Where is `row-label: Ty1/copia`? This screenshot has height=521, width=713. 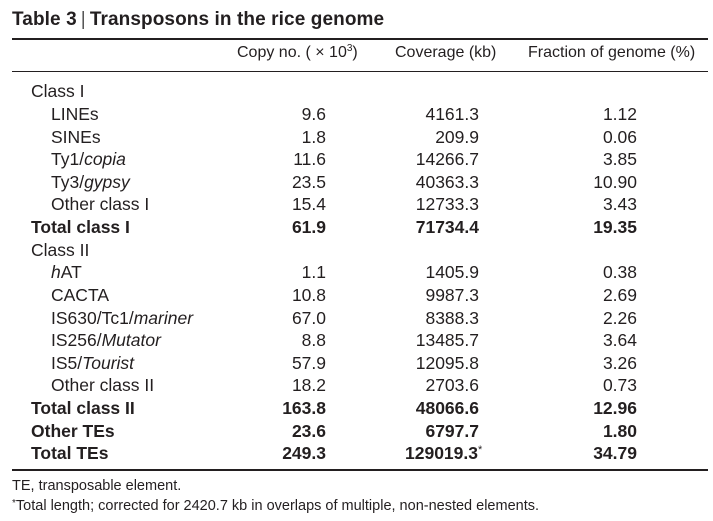 row-label: Ty1/copia is located at coordinates (88, 159).